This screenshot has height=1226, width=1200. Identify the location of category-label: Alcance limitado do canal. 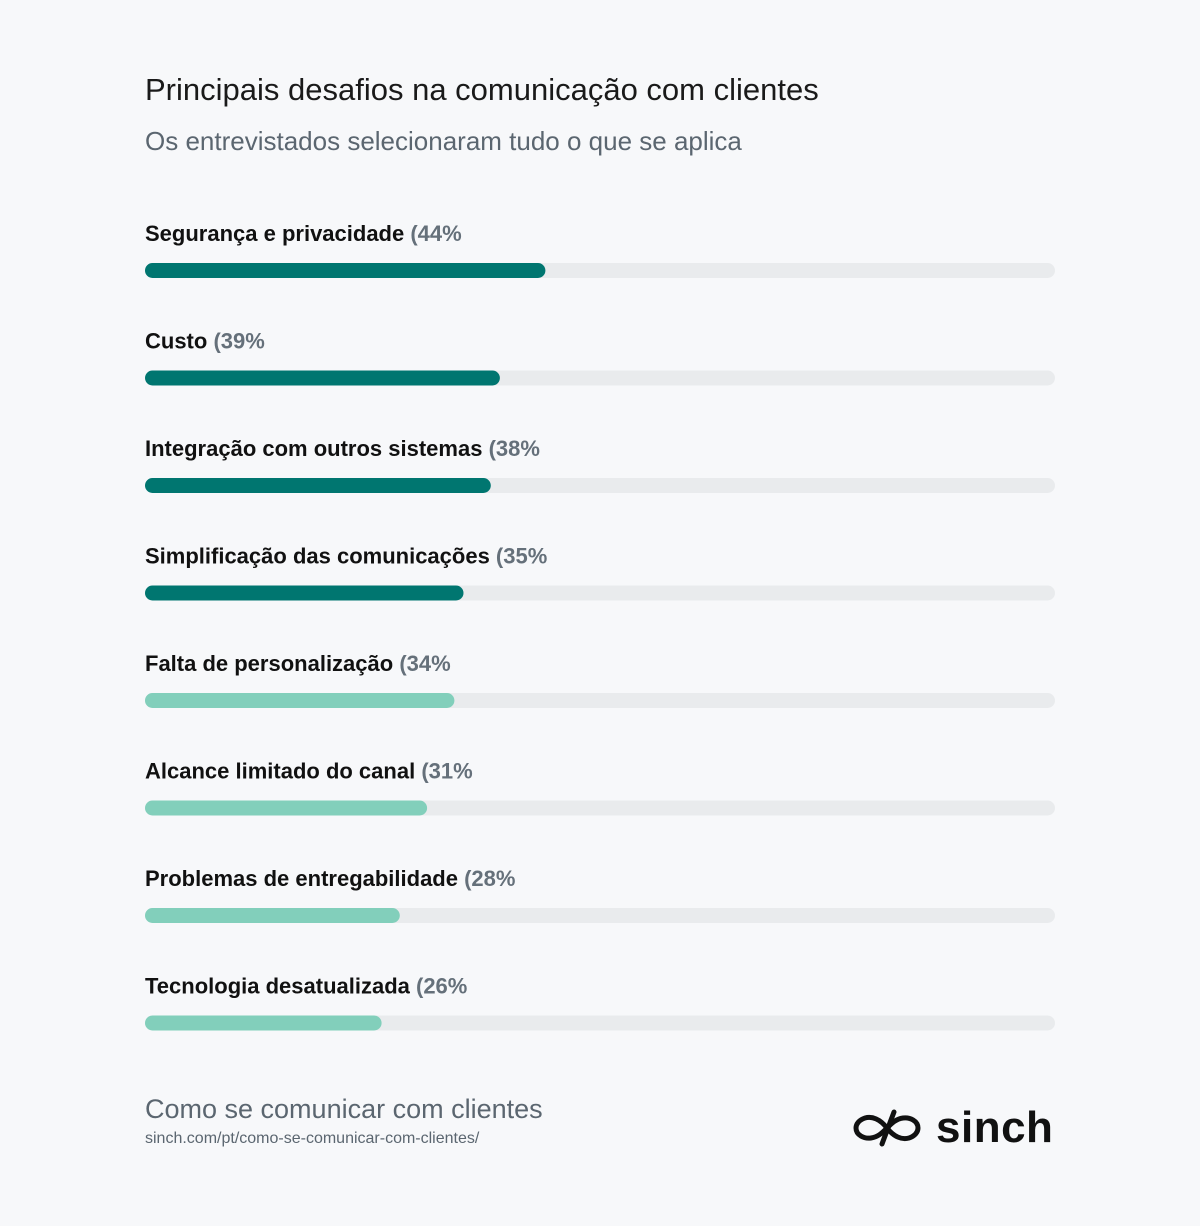
(283, 771).